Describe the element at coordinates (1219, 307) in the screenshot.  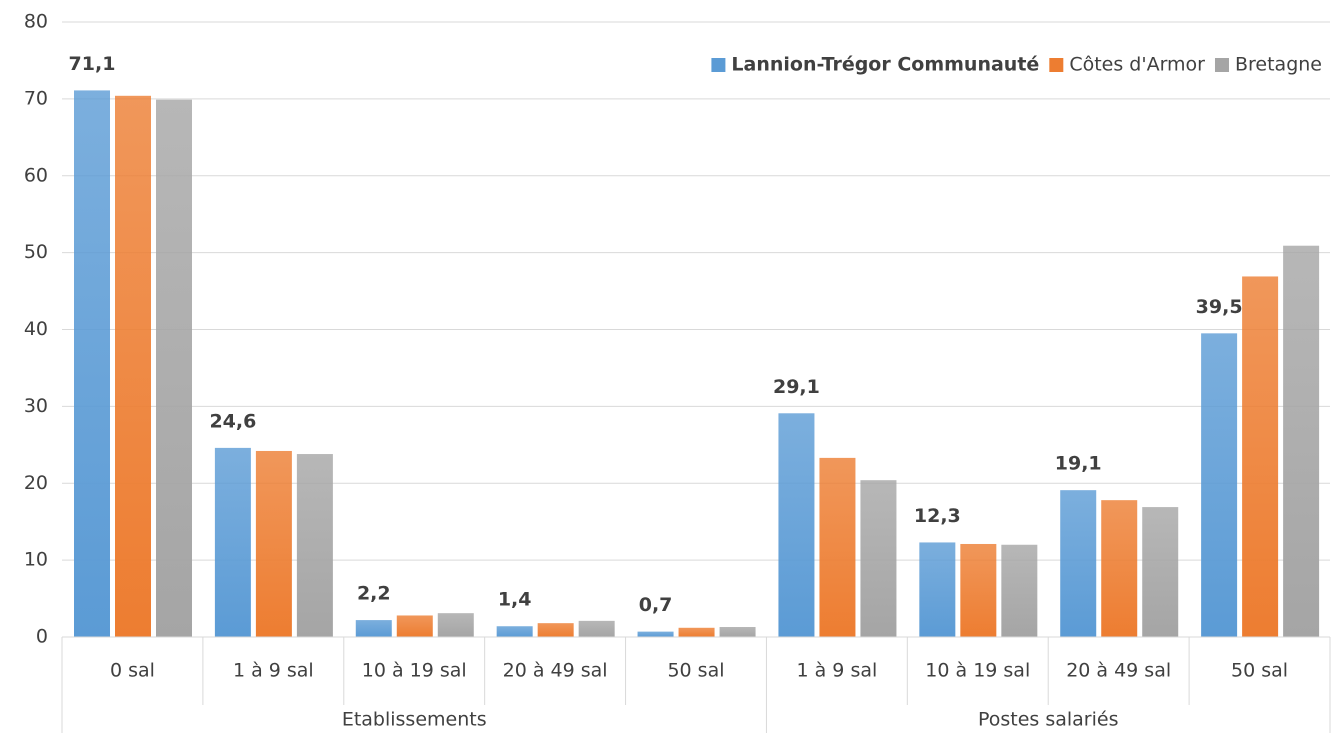
I see `data-label: 39,5` at that location.